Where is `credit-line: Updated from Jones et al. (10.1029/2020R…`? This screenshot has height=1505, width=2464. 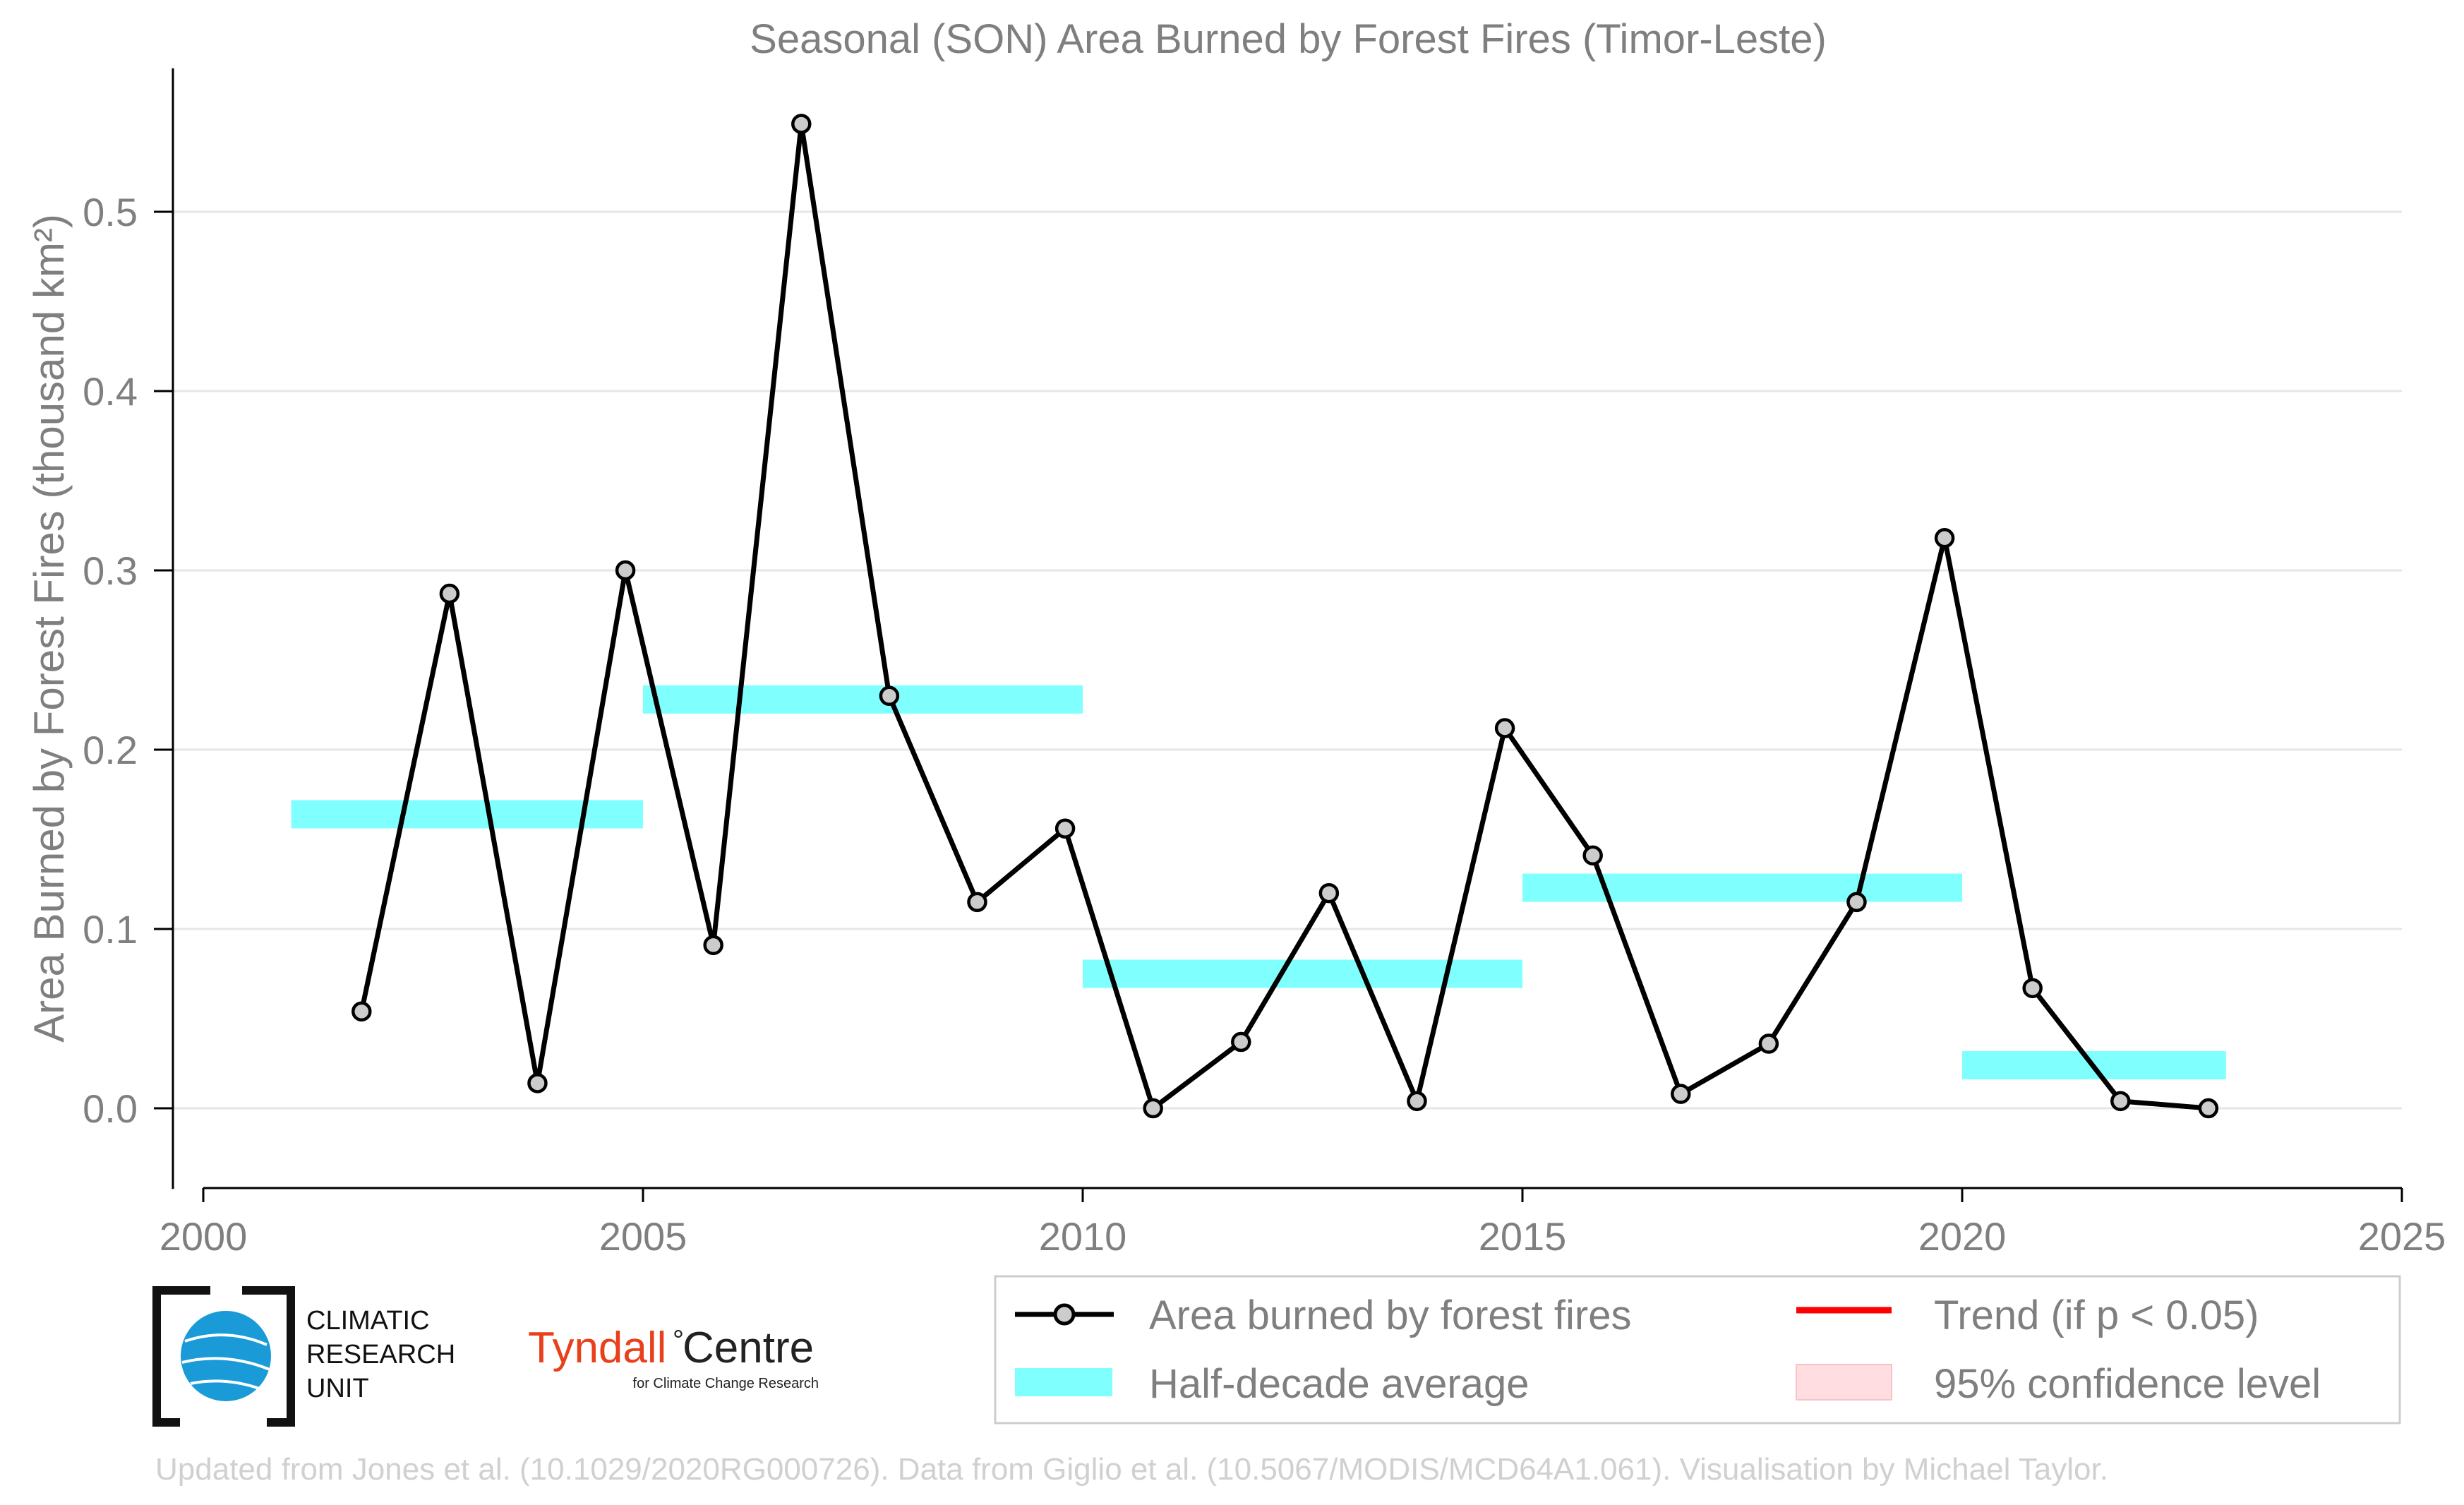 credit-line: Updated from Jones et al. (10.1029/2020R… is located at coordinates (1131, 1469).